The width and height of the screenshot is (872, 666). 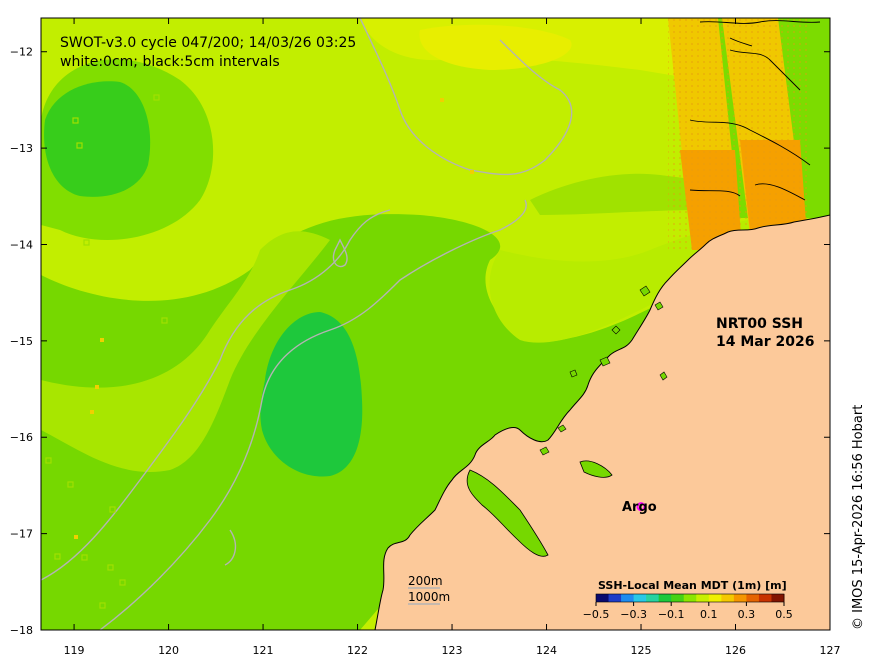 I want to click on colorbar-tick-label: 0.3, so click(x=747, y=614).